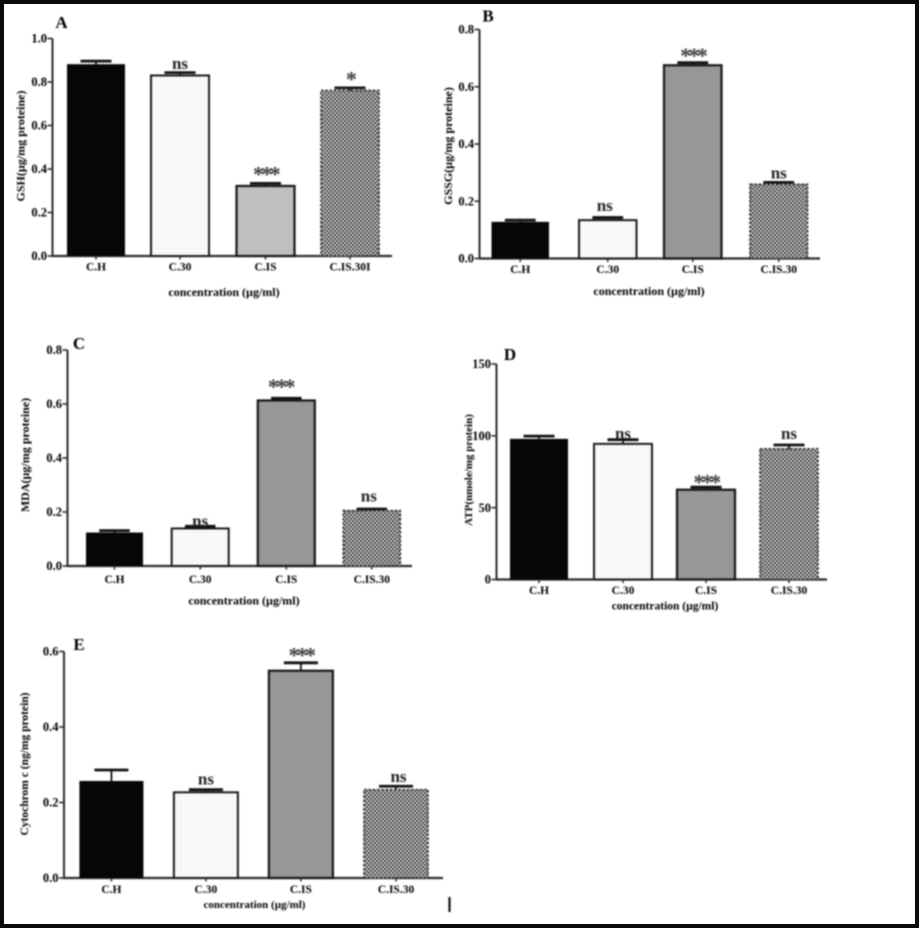  What do you see at coordinates (469, 470) in the screenshot?
I see `svg-text: ATP(nmole/mg protein)` at bounding box center [469, 470].